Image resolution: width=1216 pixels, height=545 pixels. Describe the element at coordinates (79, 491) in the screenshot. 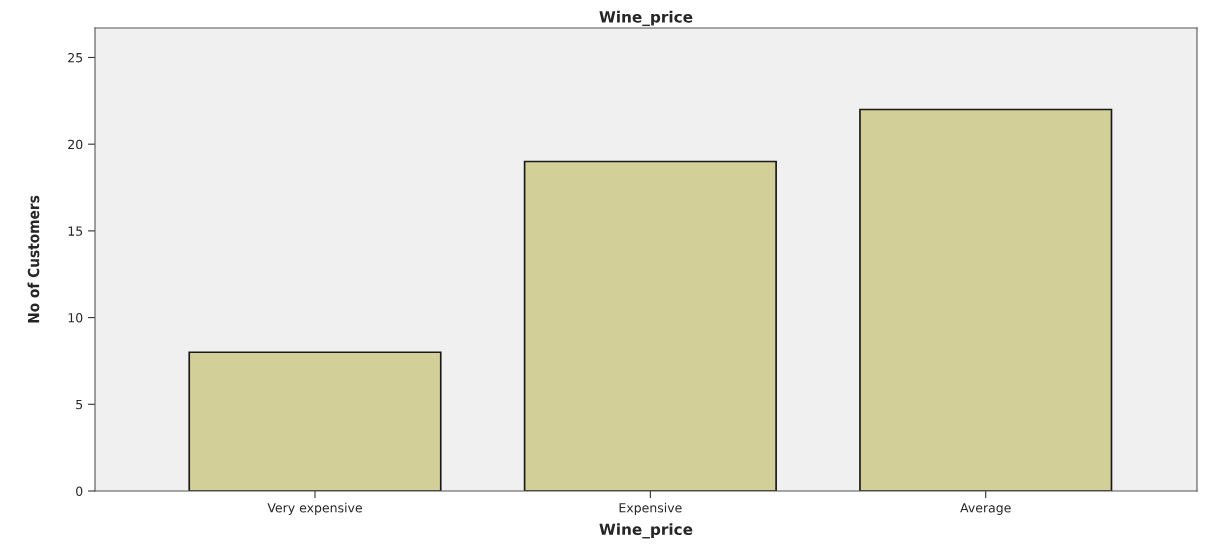

I see `y-tick-label: 0` at that location.